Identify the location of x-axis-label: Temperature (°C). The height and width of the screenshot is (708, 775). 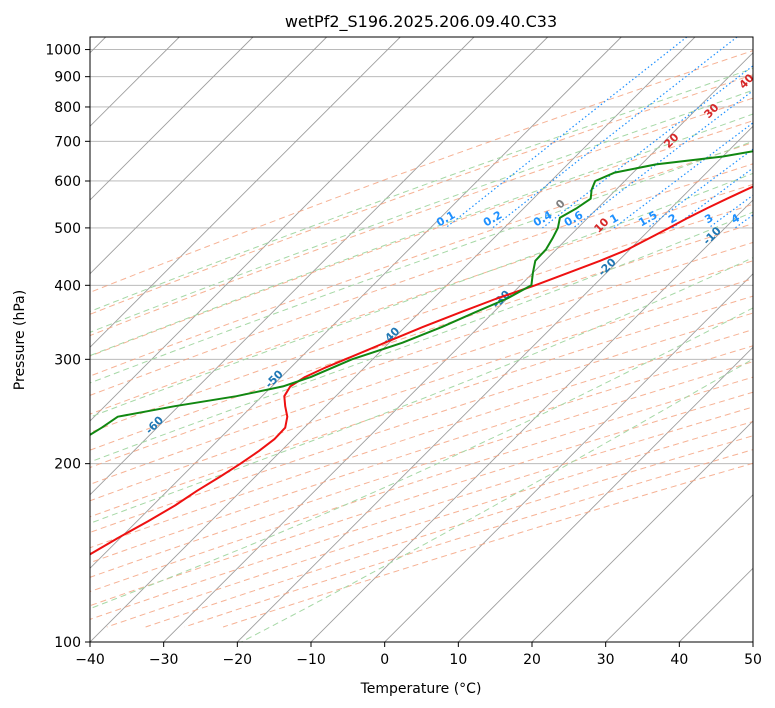
(421, 689).